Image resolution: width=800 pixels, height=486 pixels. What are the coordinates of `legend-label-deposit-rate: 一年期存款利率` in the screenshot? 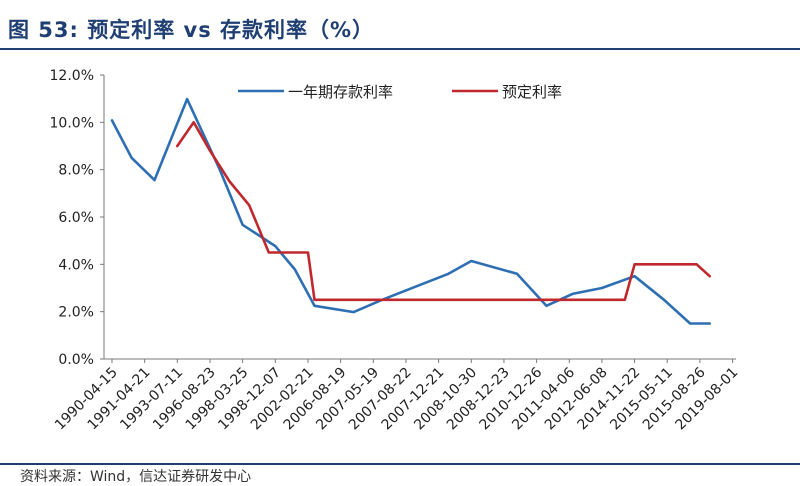 It's located at (340, 92).